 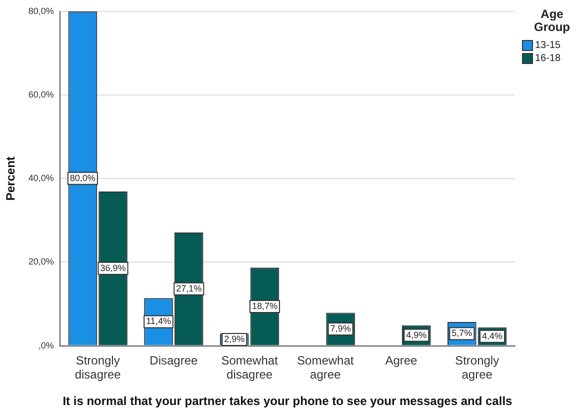 I want to click on data-label: 80,0%, so click(x=83, y=177).